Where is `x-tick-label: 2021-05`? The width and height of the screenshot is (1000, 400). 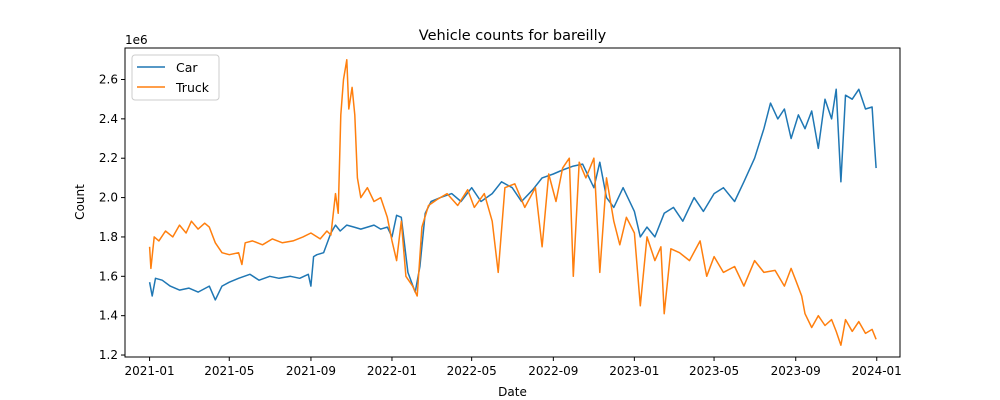 x-tick-label: 2021-05 is located at coordinates (229, 371).